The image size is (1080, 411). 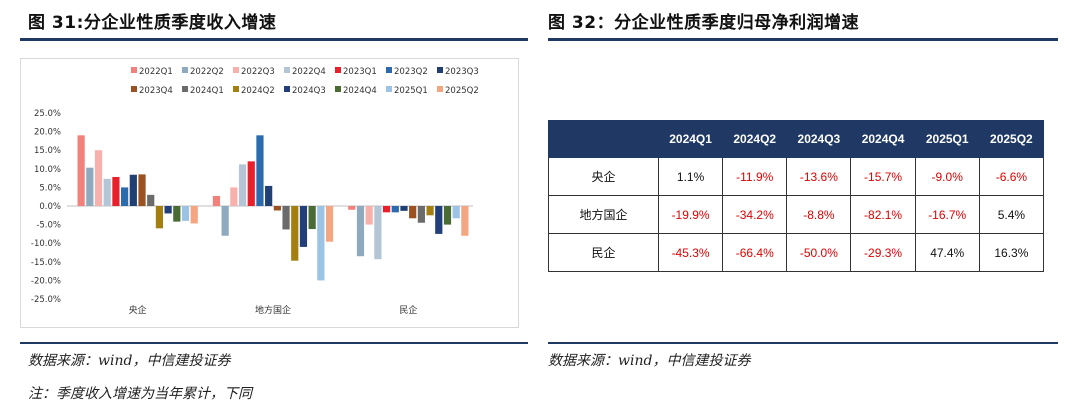 I want to click on legend-label: 2024Q1, so click(x=207, y=91).